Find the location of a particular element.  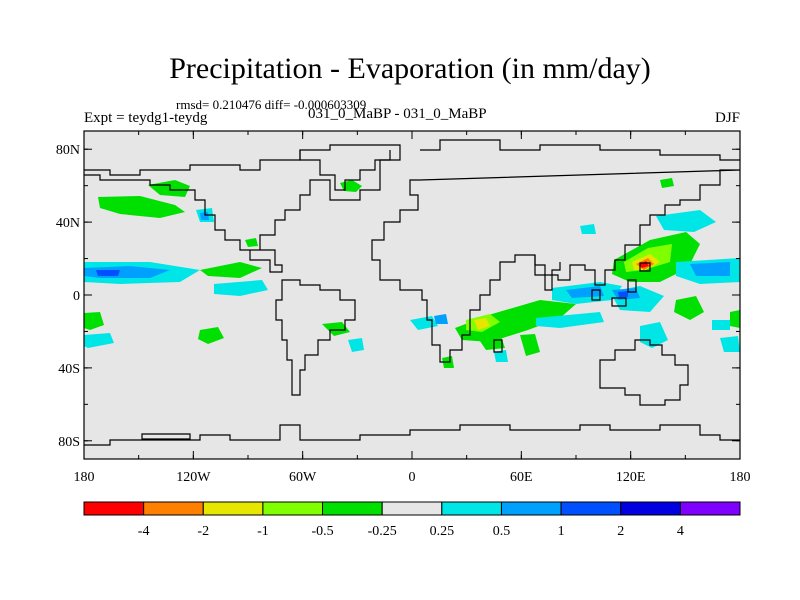

lon-label: 60E is located at coordinates (521, 477).